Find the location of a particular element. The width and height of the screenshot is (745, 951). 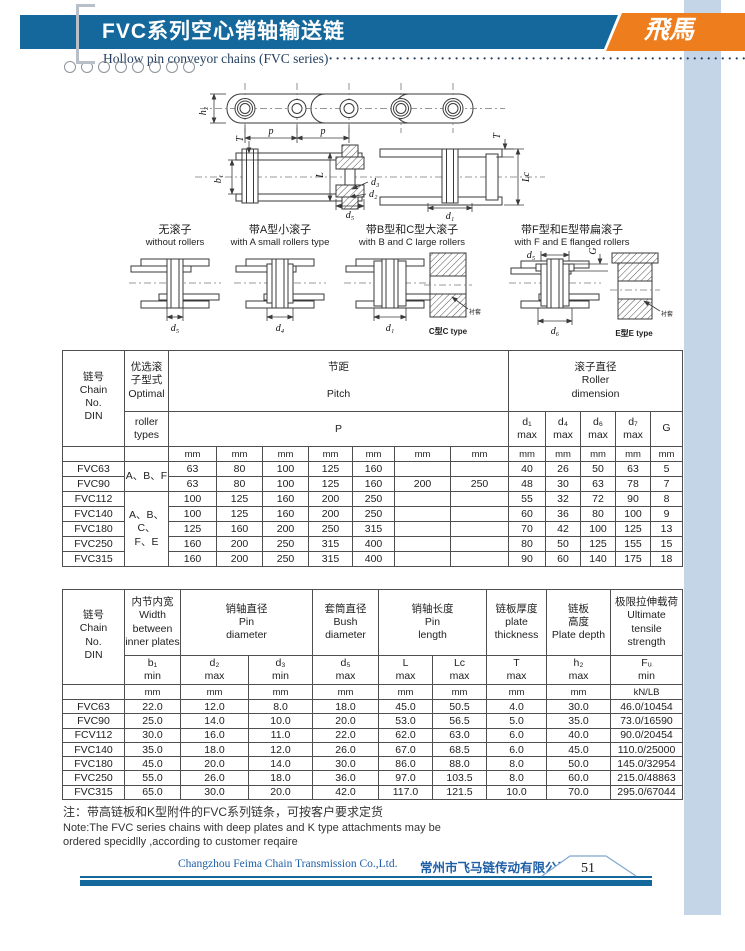

cell: 103.5 is located at coordinates (459, 778).